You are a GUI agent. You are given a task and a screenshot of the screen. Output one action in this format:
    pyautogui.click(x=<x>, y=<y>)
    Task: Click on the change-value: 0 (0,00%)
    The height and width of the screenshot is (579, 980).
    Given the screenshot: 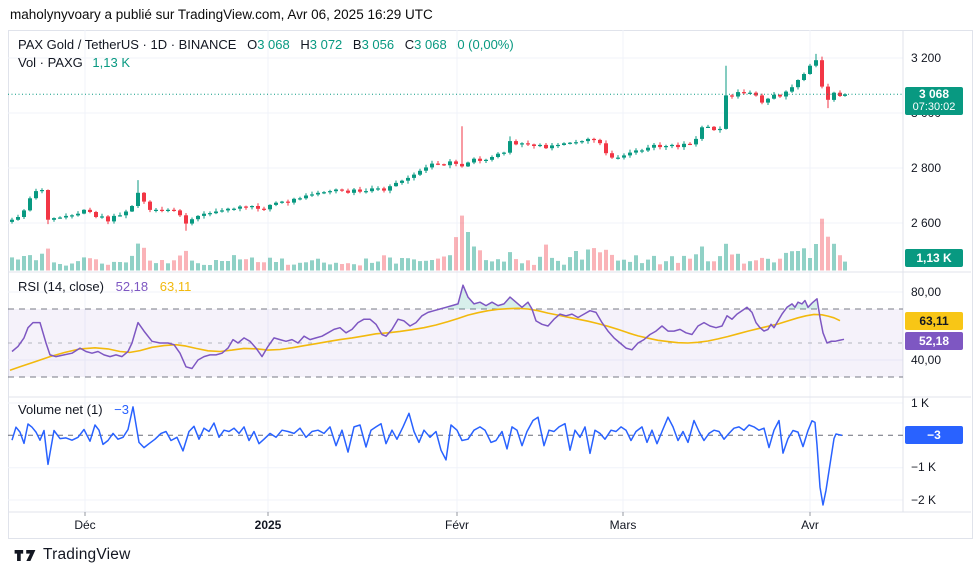 What is the action you would take?
    pyautogui.click(x=485, y=44)
    